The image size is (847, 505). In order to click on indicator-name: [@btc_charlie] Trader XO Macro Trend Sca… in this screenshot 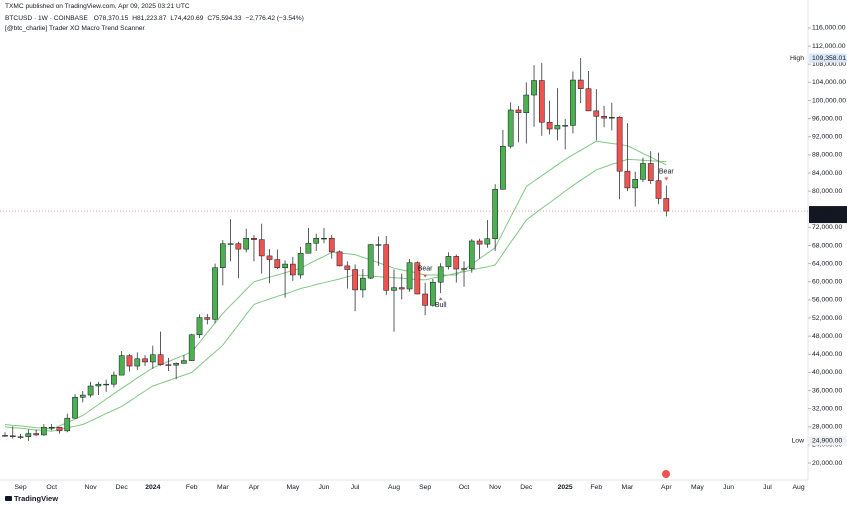, I will do `click(75, 28)`.